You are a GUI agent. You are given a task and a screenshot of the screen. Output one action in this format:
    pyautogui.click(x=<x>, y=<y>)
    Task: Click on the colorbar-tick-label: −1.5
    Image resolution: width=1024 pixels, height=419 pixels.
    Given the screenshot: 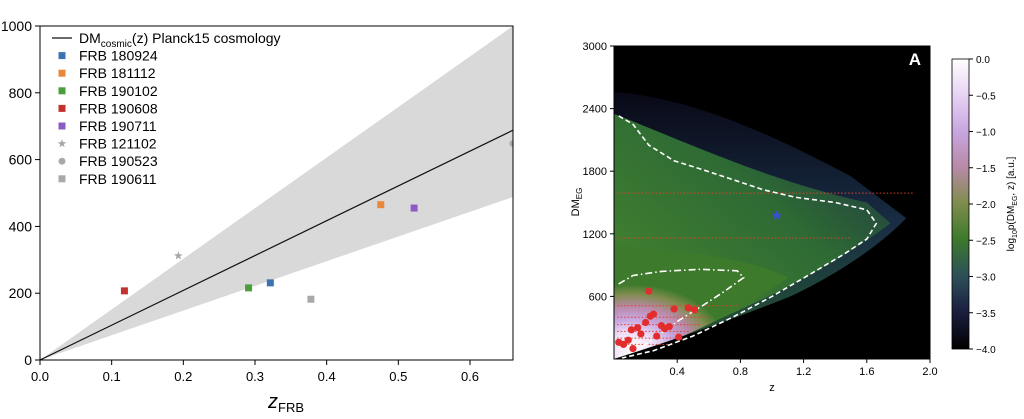 What is the action you would take?
    pyautogui.click(x=986, y=169)
    